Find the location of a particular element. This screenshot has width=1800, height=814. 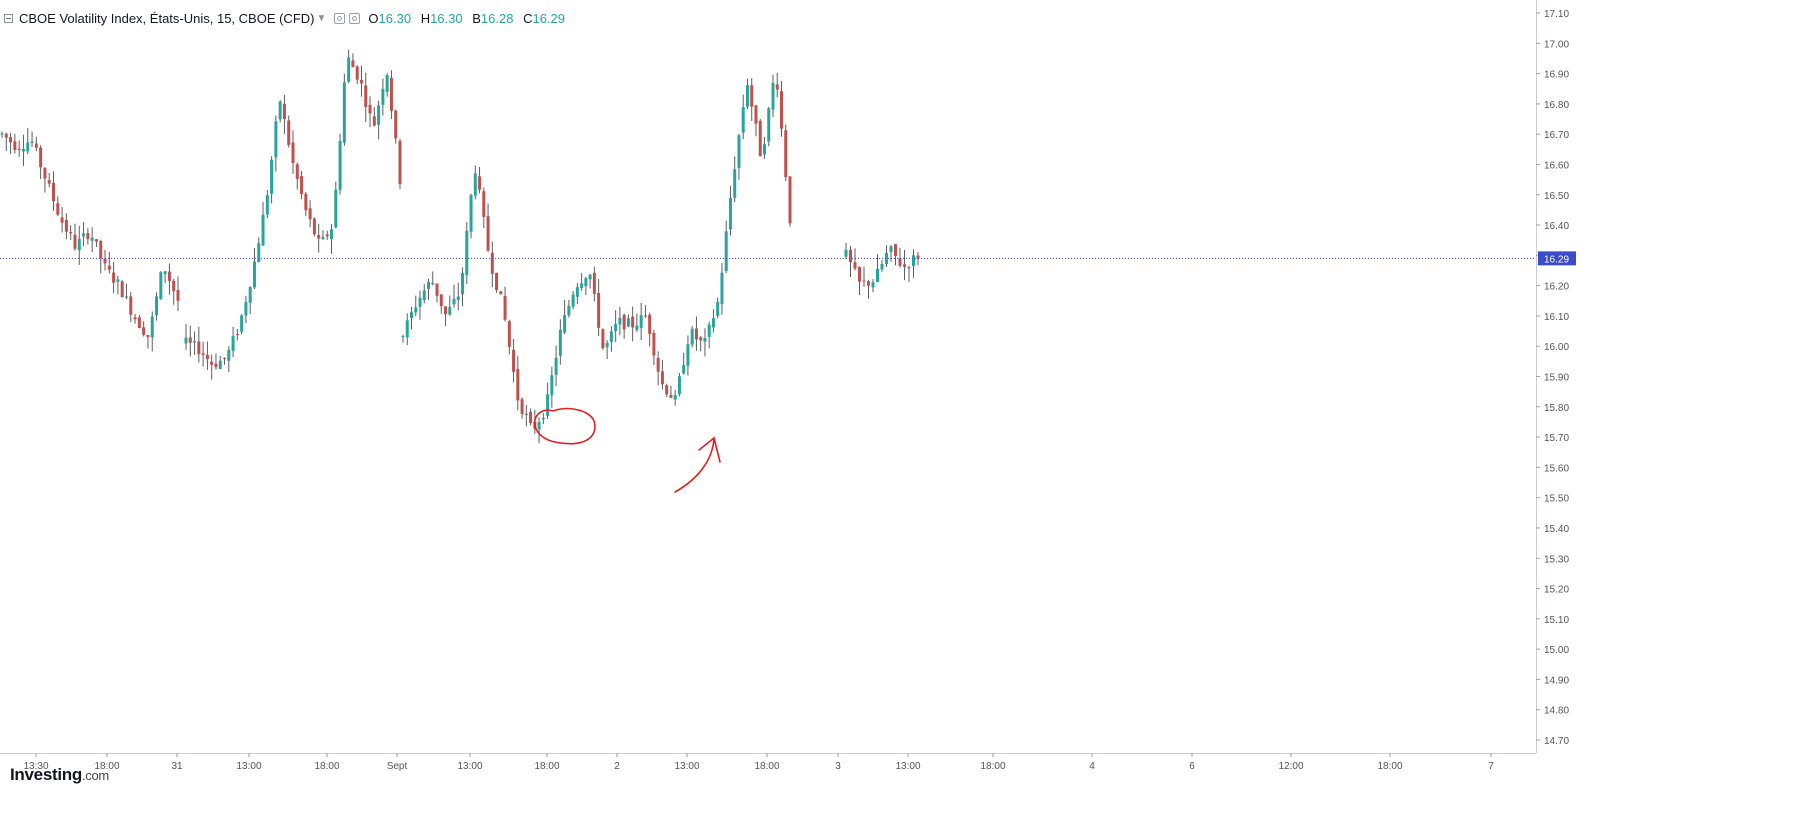

time-tick-label: Sept is located at coordinates (397, 766).